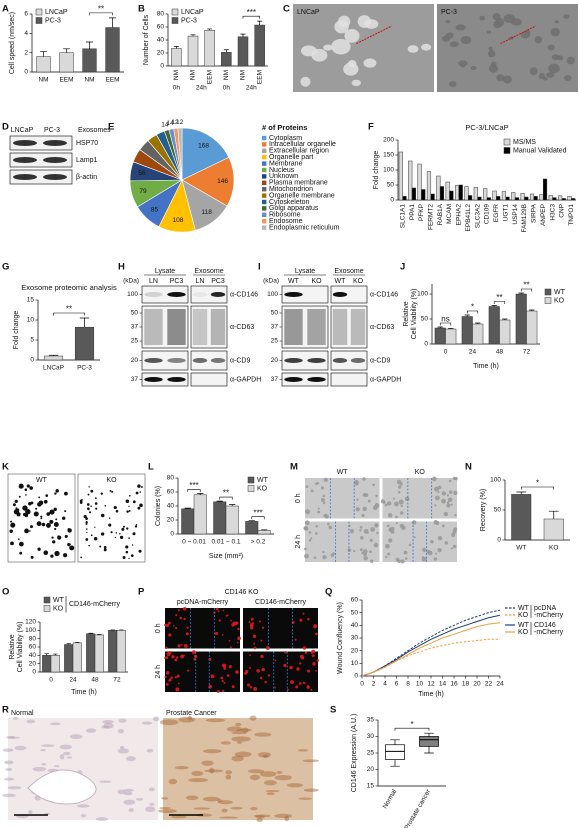 This screenshot has height=828, width=580. What do you see at coordinates (259, 267) in the screenshot?
I see `panel-letter: I` at bounding box center [259, 267].